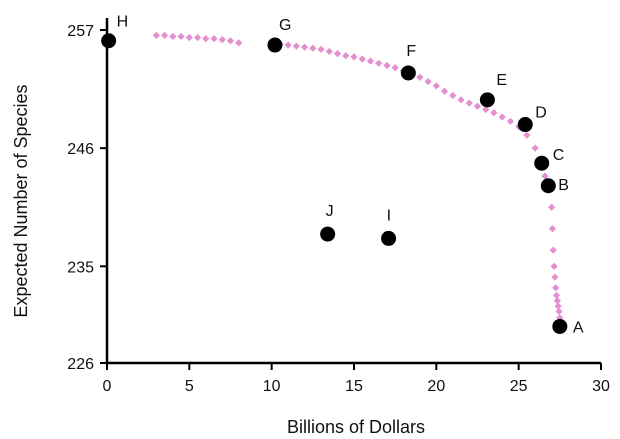 The width and height of the screenshot is (620, 439). What do you see at coordinates (559, 155) in the screenshot?
I see `point-label-c: C` at bounding box center [559, 155].